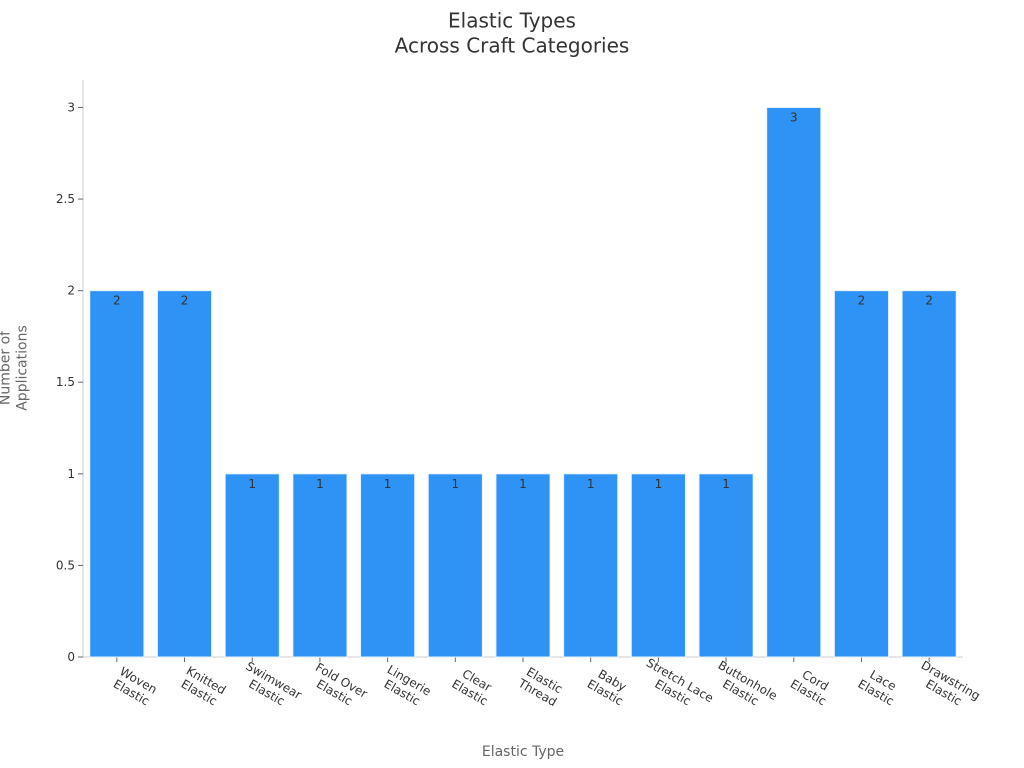 The width and height of the screenshot is (1024, 768). What do you see at coordinates (338, 686) in the screenshot?
I see `x-tick-label: Fold OverElastic` at bounding box center [338, 686].